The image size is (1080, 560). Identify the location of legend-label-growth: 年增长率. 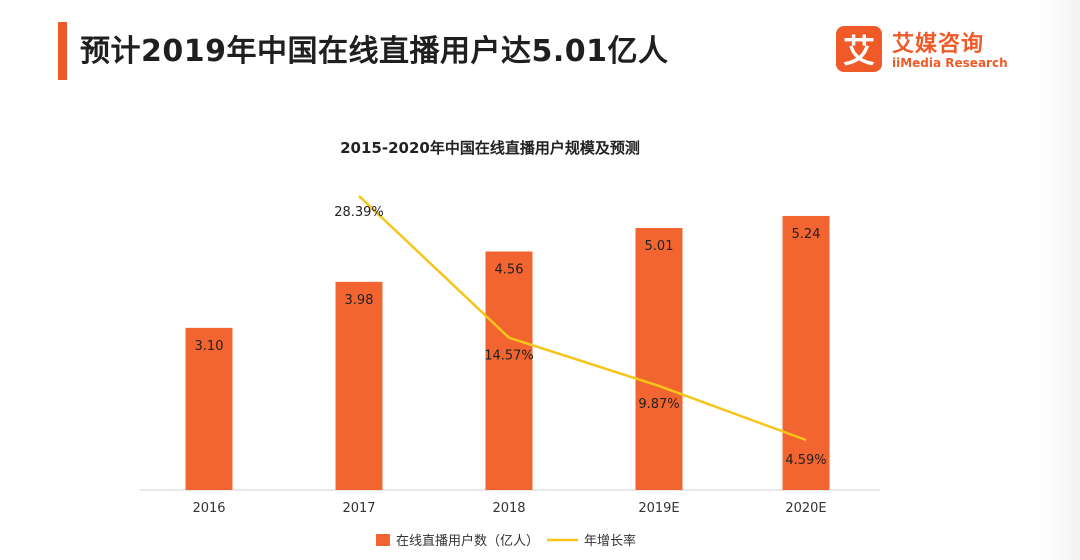
(610, 541).